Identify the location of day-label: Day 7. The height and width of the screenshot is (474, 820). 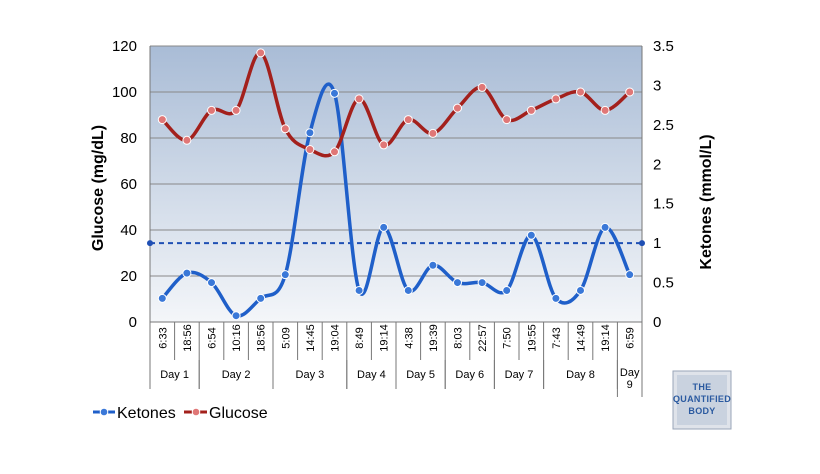
(519, 375).